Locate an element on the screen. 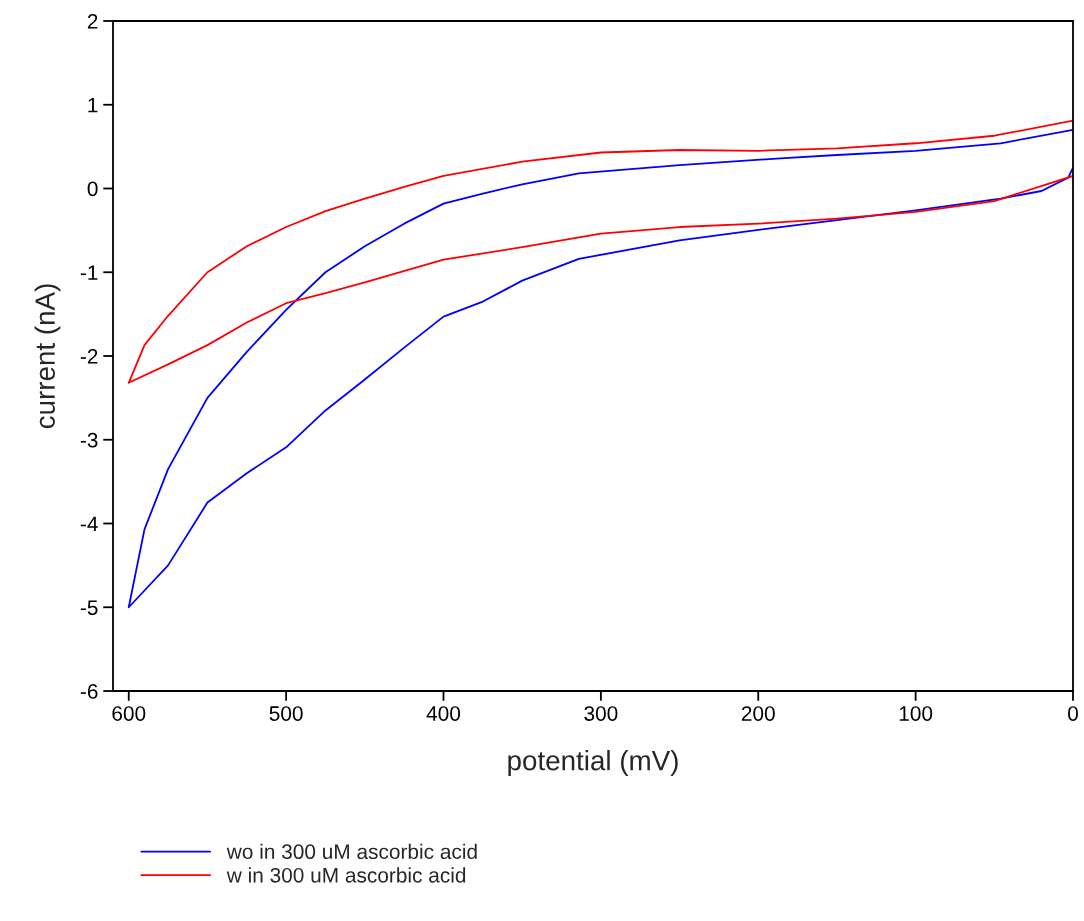 Image resolution: width=1084 pixels, height=921 pixels. y-tick-label: 2 is located at coordinates (92, 21).